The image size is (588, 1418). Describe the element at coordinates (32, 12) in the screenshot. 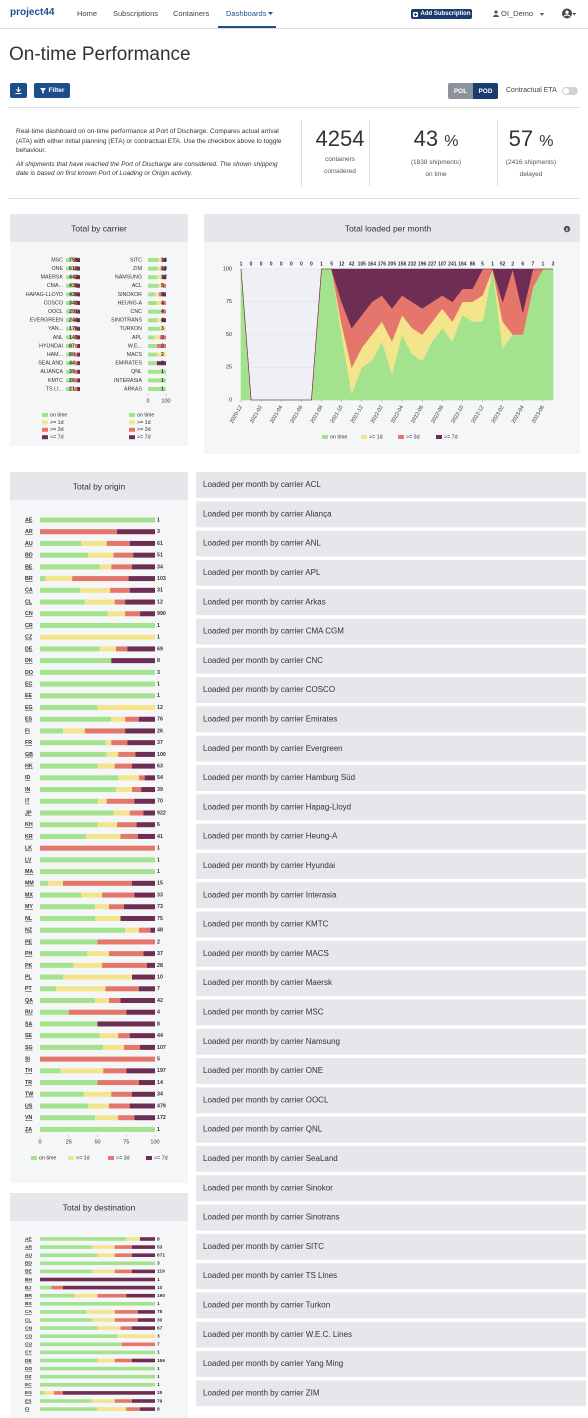

I see `logo: project44` at that location.